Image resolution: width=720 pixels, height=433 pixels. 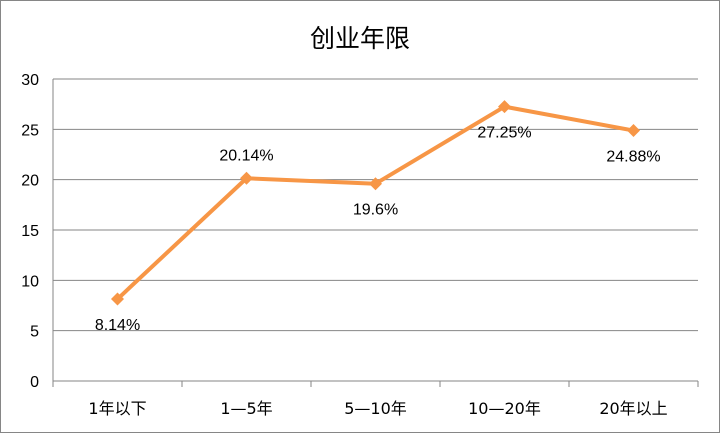 I want to click on data-label: 20.14%, so click(x=246, y=155).